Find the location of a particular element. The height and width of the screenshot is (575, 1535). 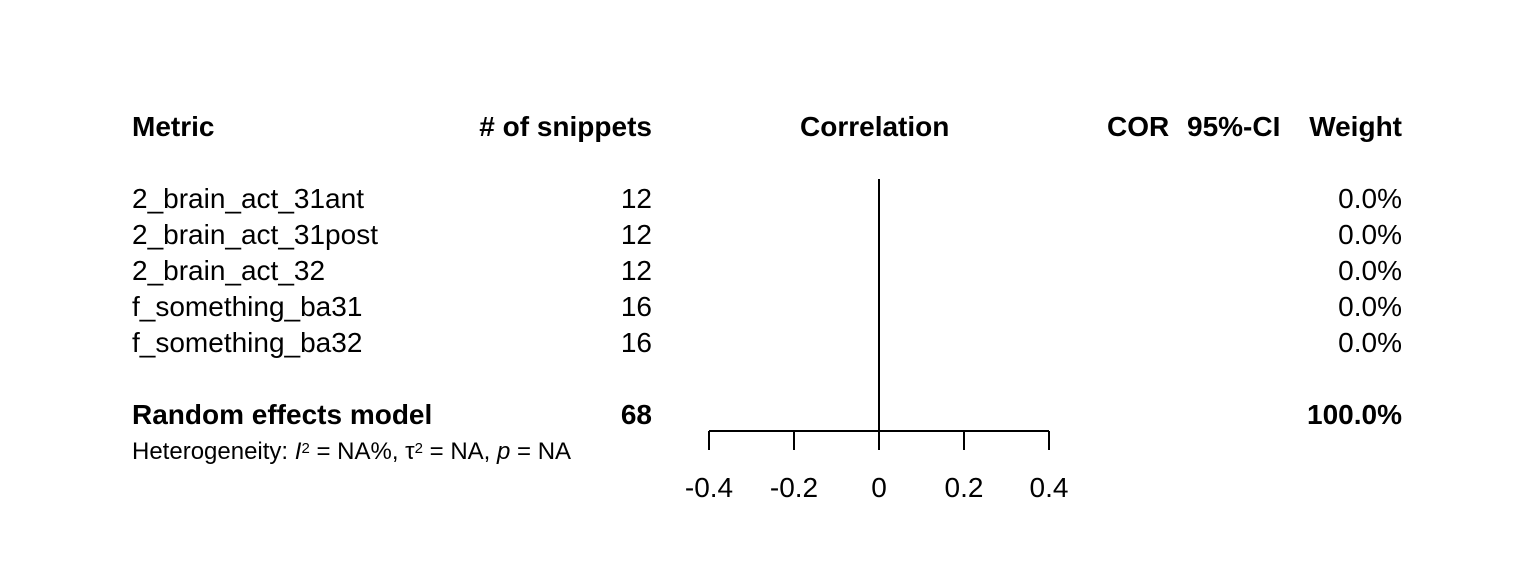

x-tick-label: -0.2 is located at coordinates (794, 487).